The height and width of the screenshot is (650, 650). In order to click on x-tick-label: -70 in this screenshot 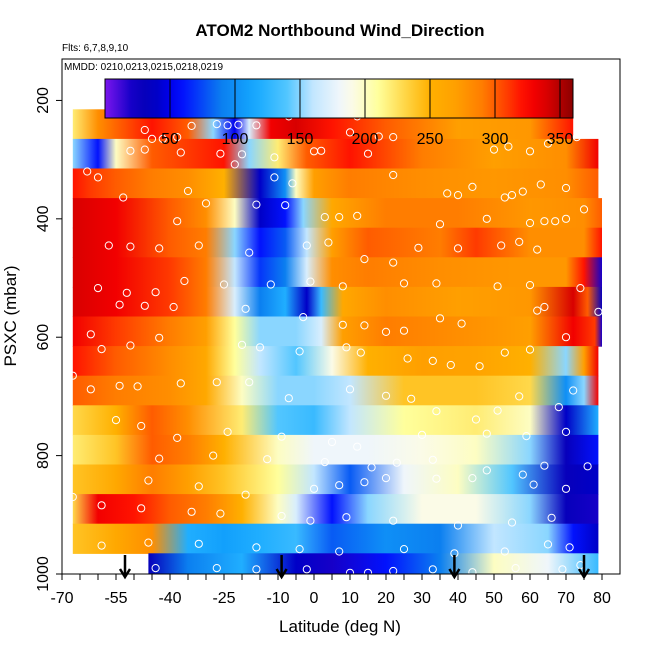, I will do `click(61, 598)`.